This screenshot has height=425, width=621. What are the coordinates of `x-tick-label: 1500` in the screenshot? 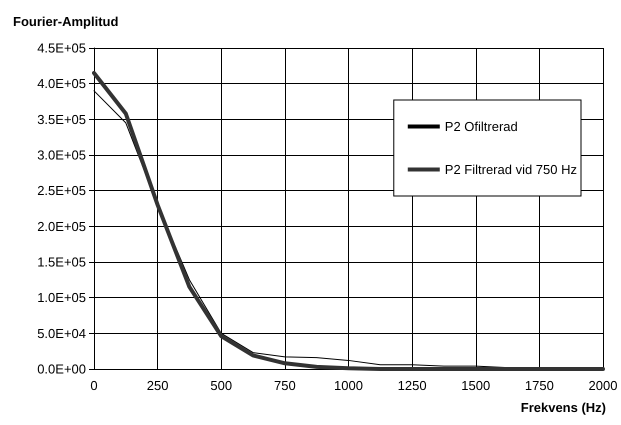 It's located at (475, 385).